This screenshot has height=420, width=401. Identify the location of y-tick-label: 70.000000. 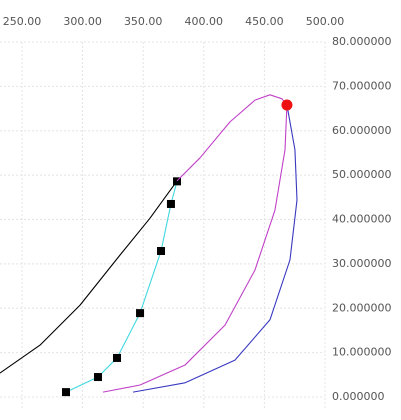
(362, 85).